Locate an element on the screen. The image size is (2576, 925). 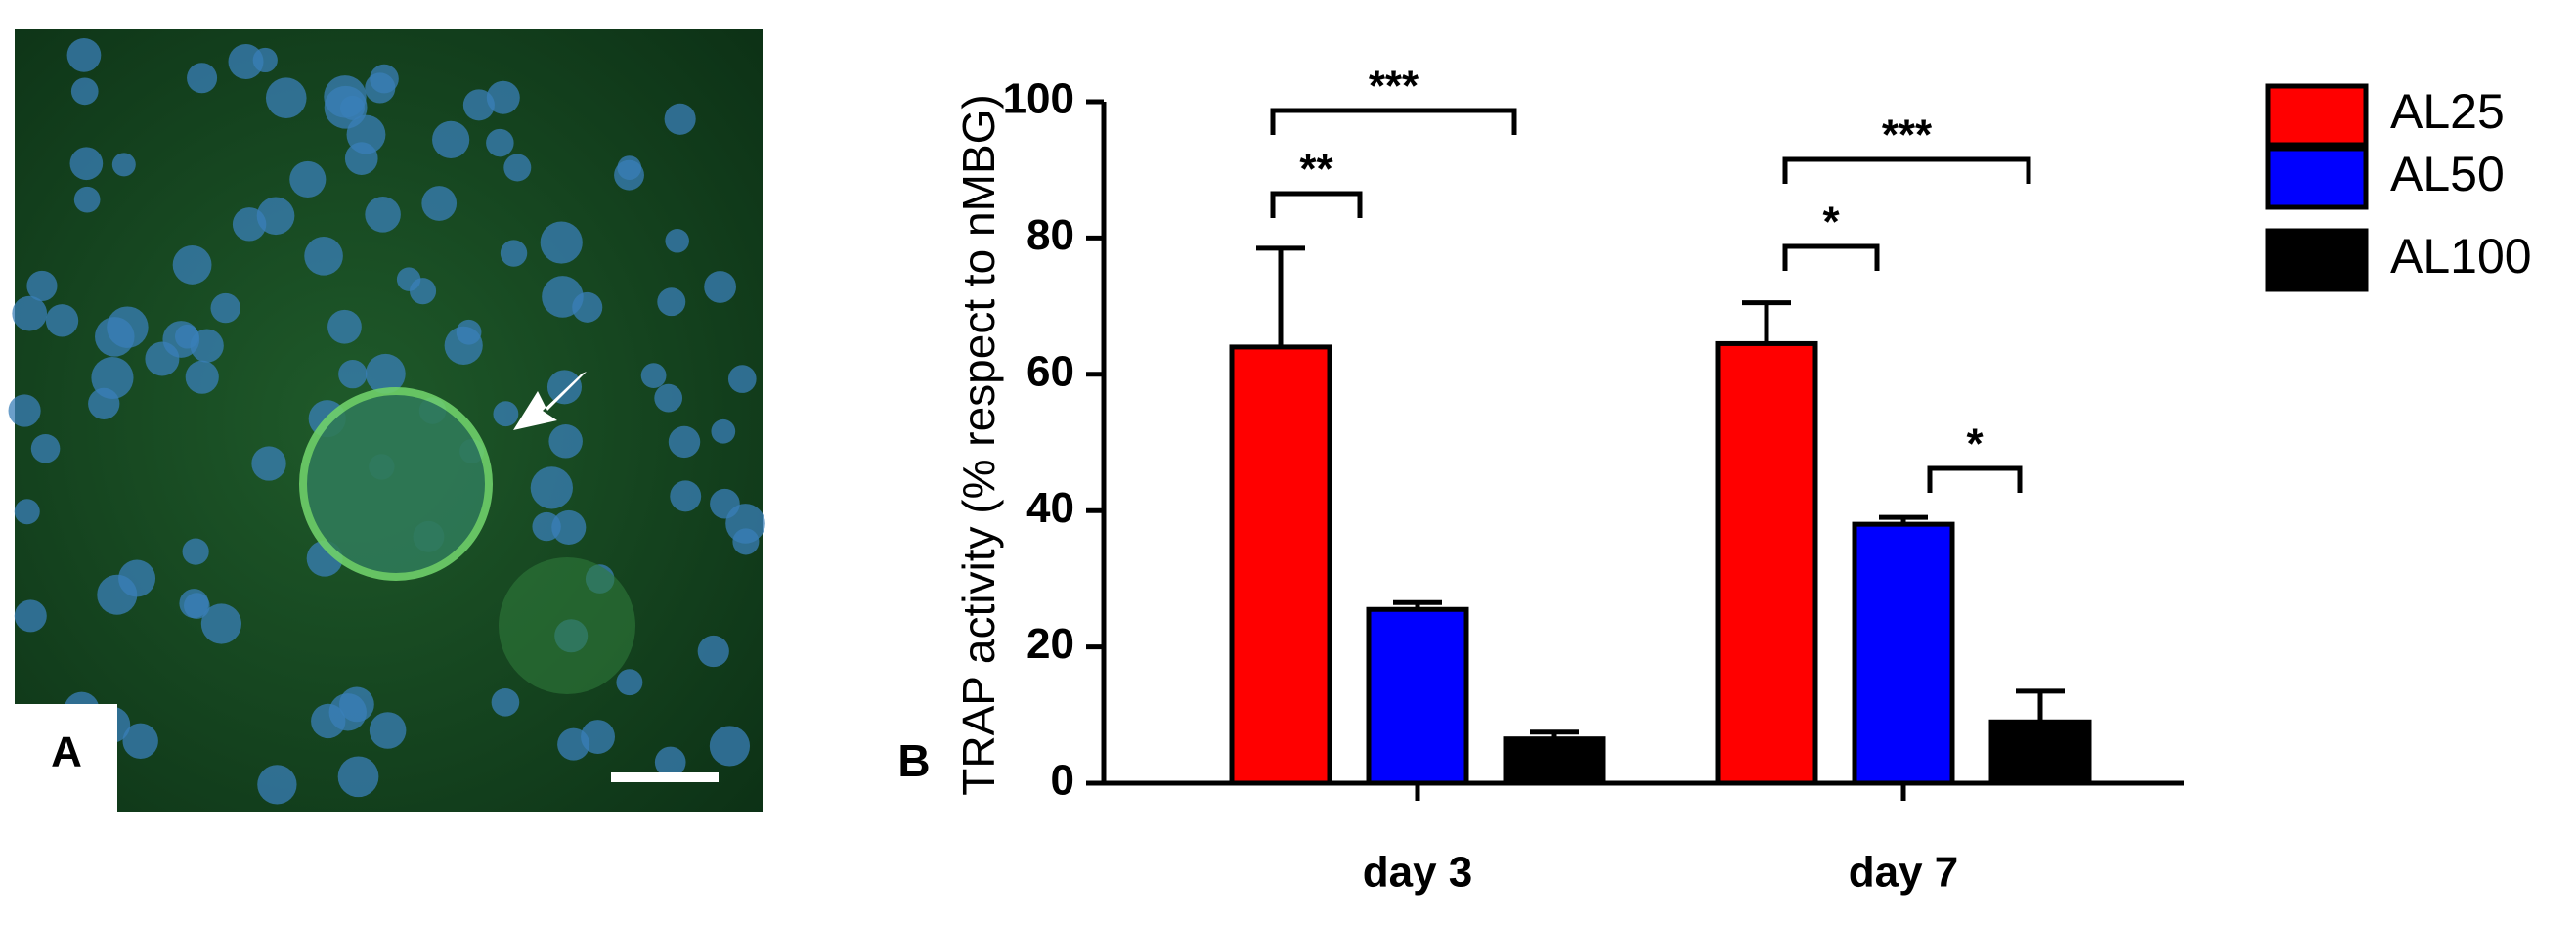
y-tick-label: 100 is located at coordinates (1038, 99).